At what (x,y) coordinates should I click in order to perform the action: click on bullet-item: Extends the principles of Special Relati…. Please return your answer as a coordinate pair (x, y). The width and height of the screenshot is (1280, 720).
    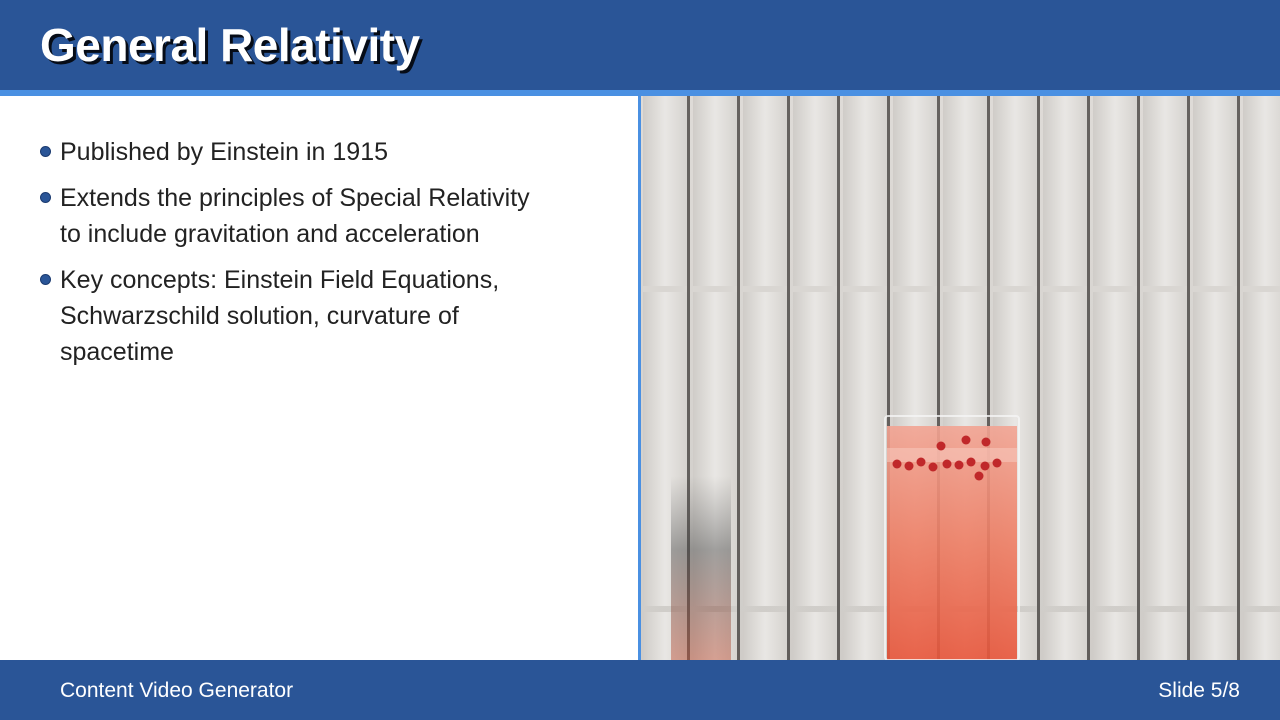
    Looking at the image, I should click on (290, 216).